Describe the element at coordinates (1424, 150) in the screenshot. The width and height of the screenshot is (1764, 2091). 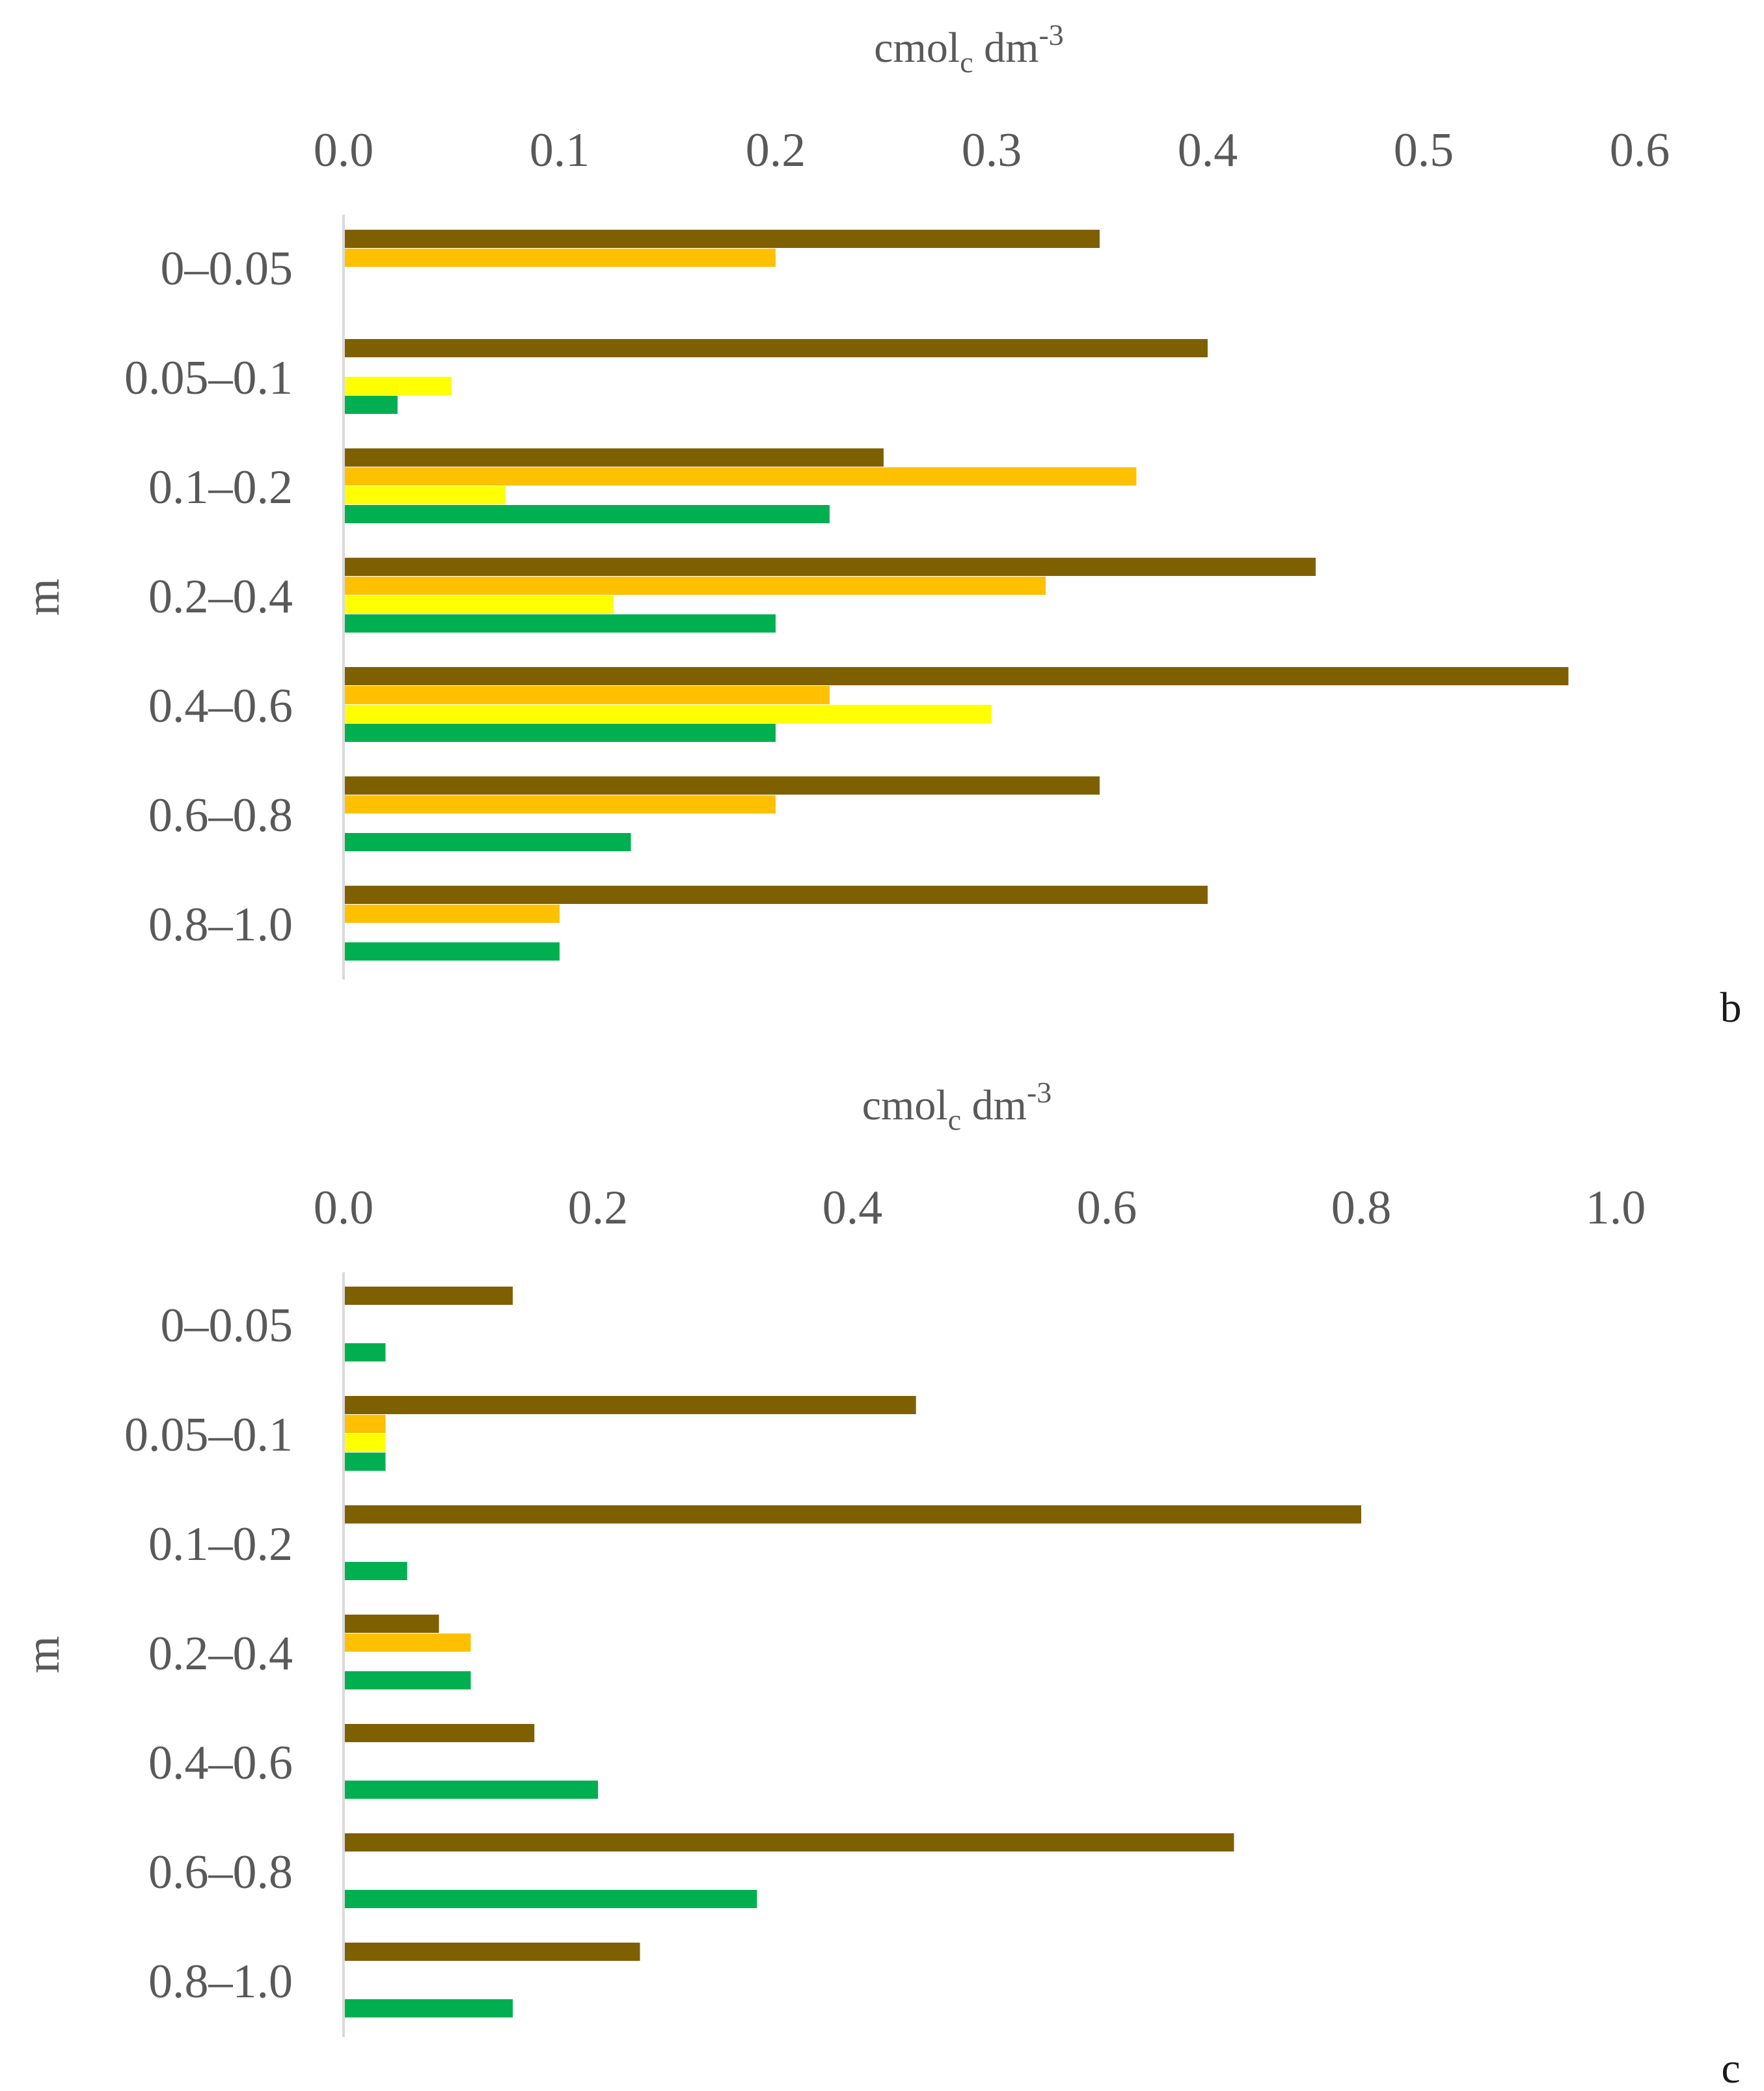
I see `x-tick-label: 0.5` at that location.